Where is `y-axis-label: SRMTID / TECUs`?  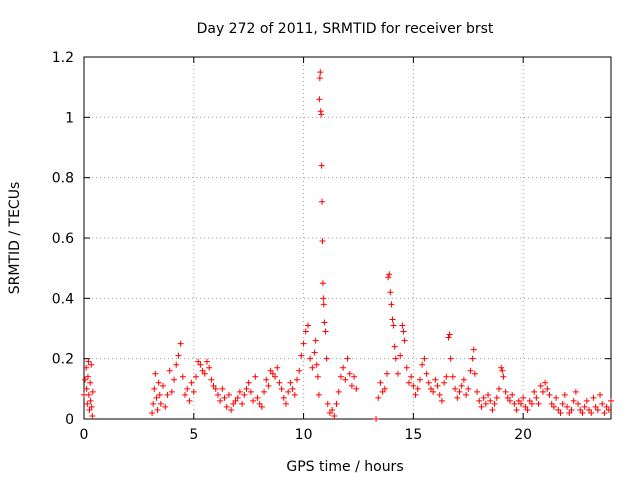 y-axis-label: SRMTID / TECUs is located at coordinates (15, 238).